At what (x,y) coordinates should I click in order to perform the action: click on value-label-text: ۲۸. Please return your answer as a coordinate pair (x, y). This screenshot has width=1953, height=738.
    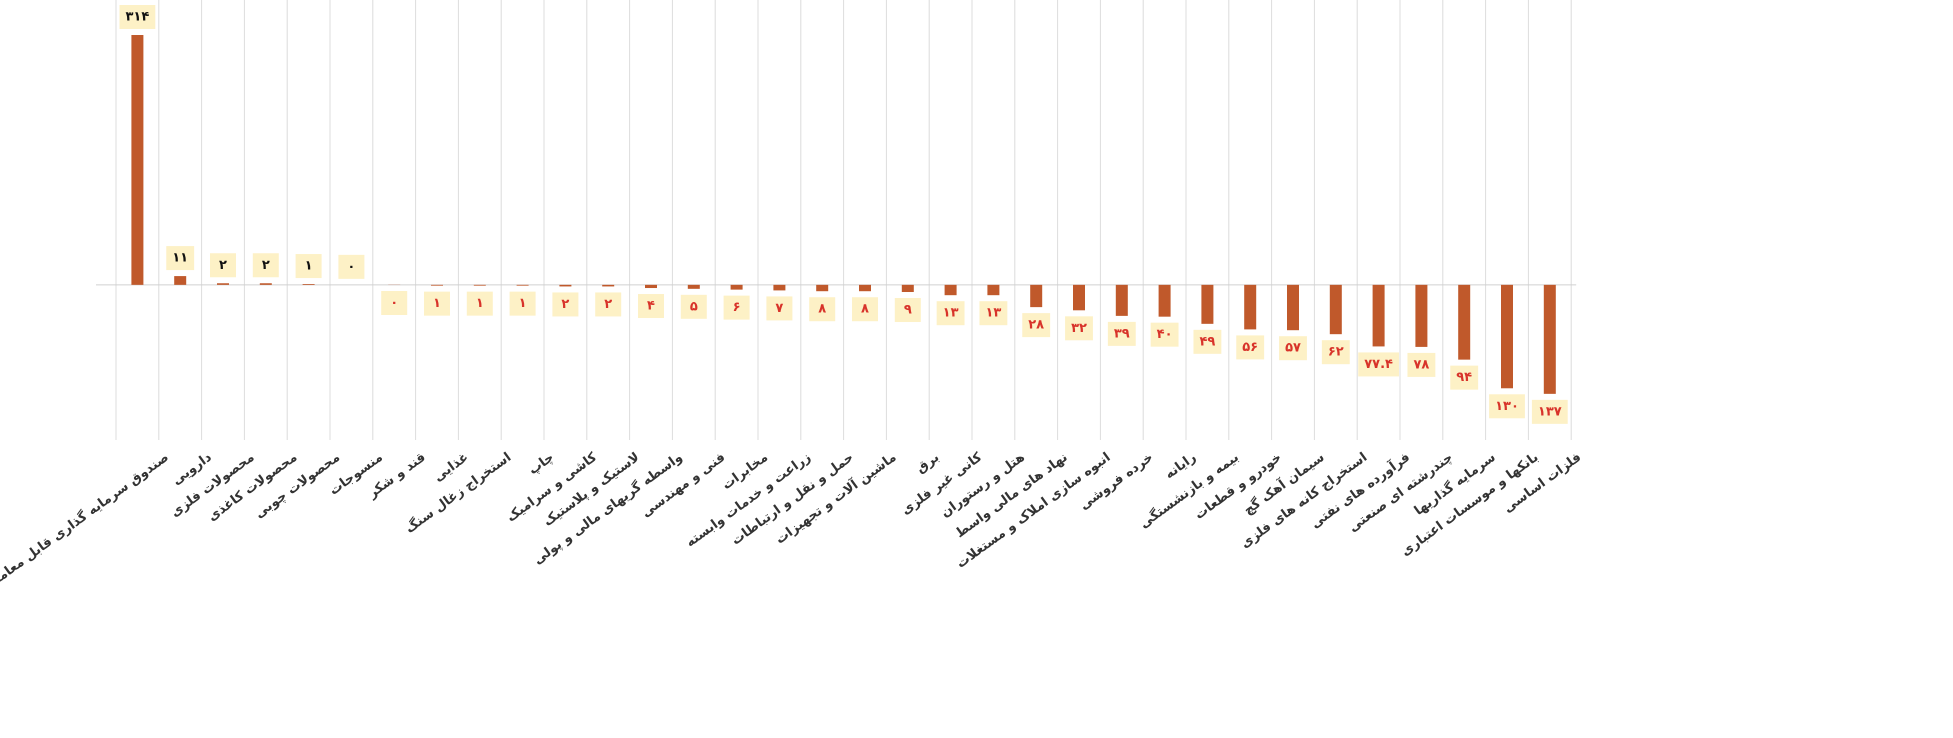
    Looking at the image, I should click on (1036, 325).